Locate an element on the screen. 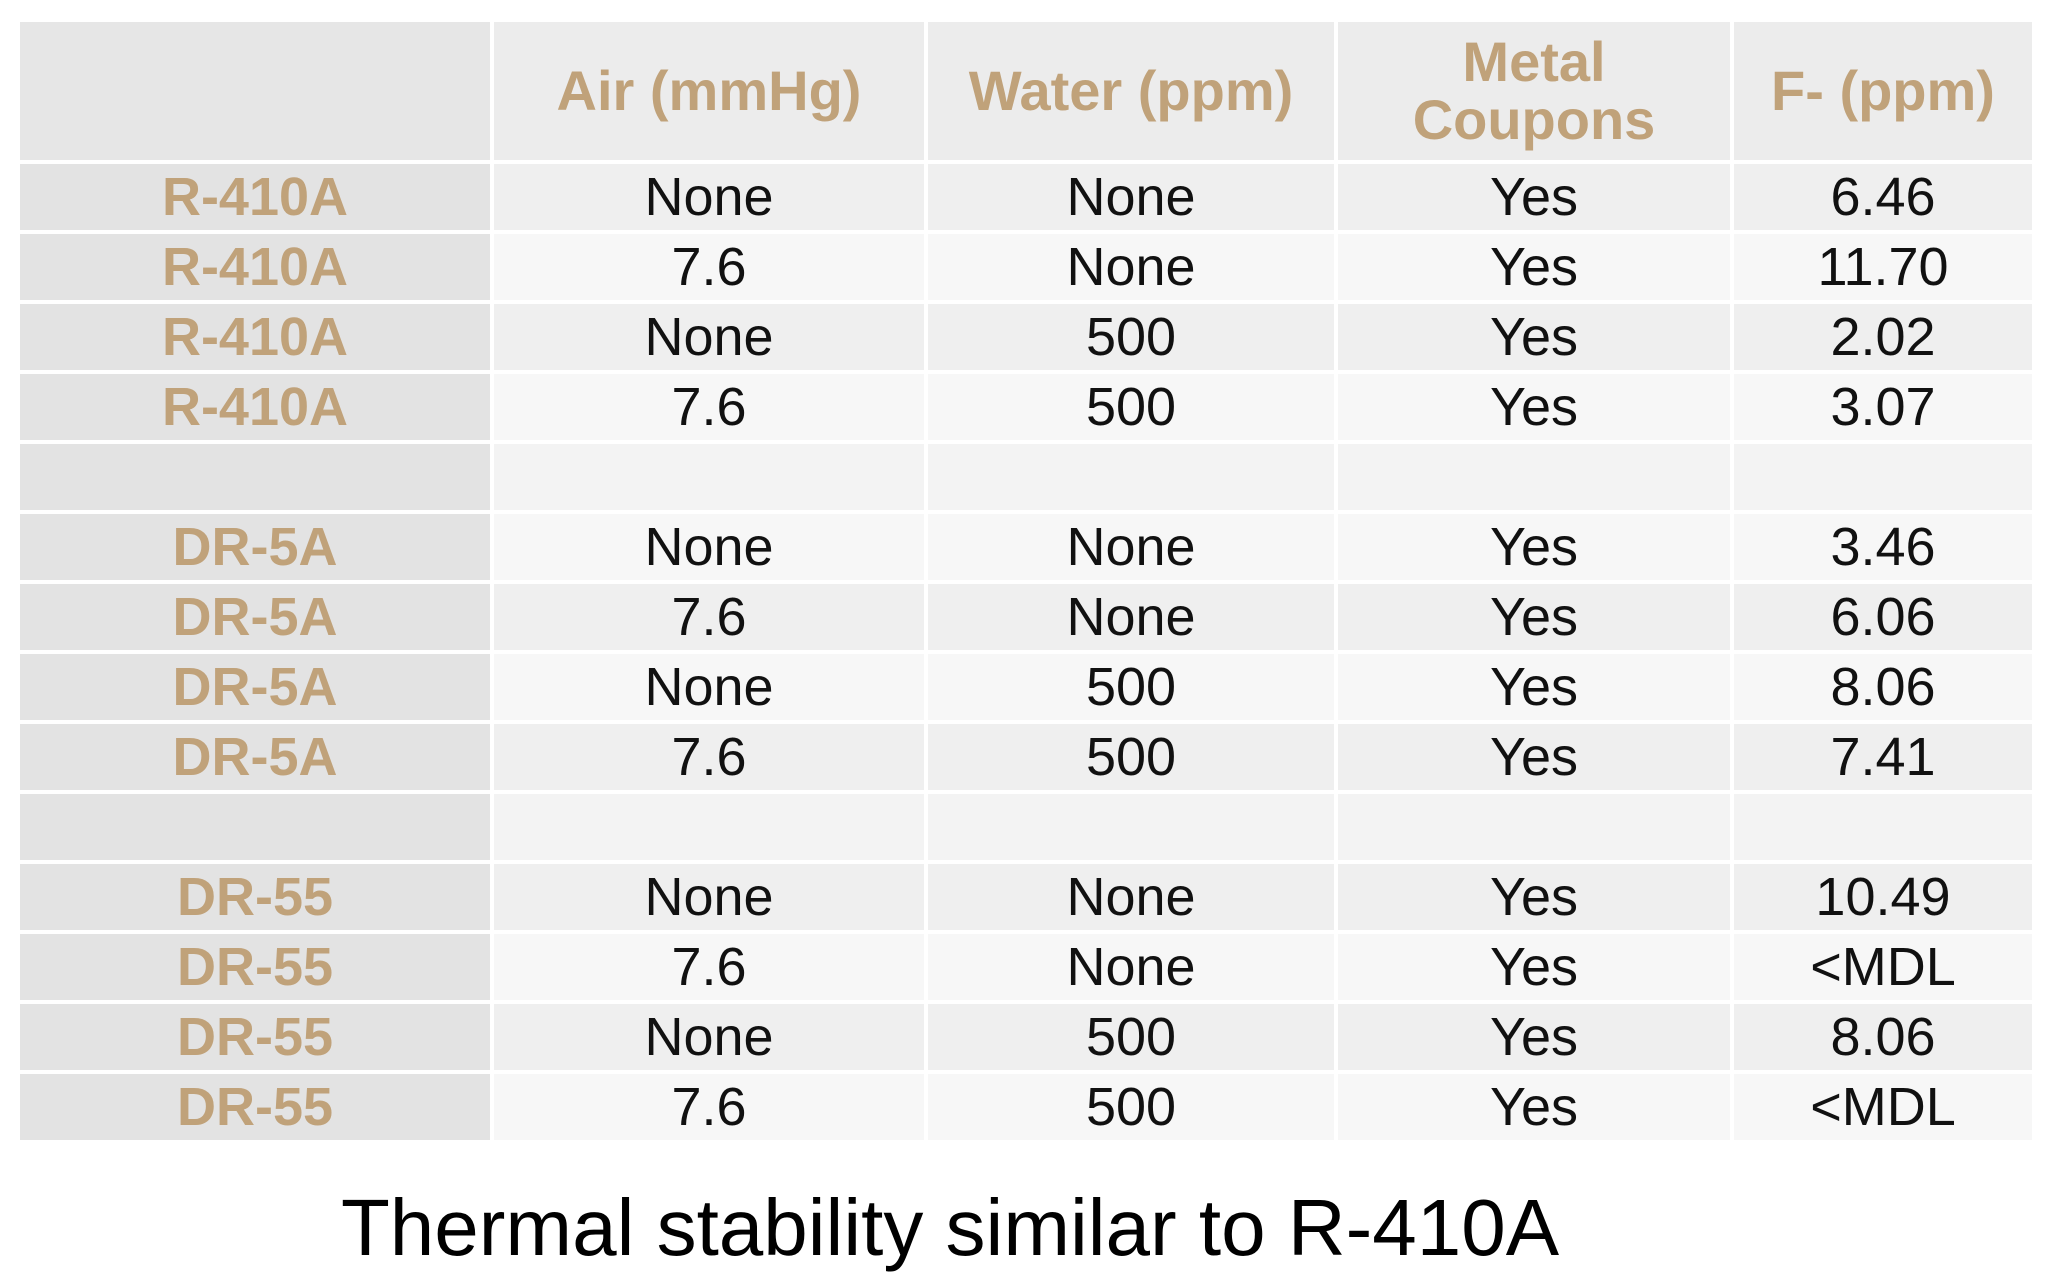  cell-fluoride: 2.02 is located at coordinates (1883, 337).